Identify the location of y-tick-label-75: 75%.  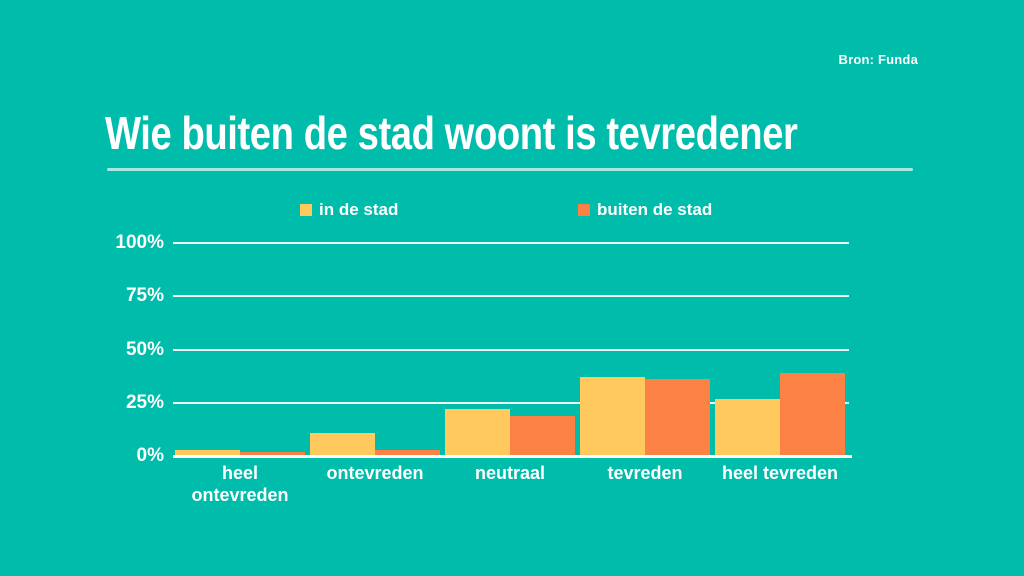
(144, 296).